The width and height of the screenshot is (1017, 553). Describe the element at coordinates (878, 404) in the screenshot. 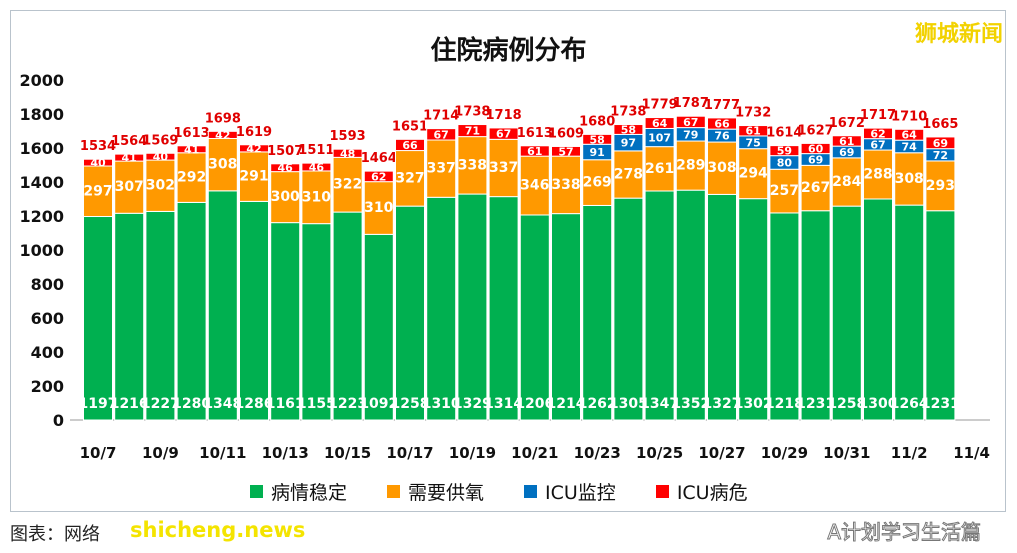

I see `data-label: 1300` at that location.